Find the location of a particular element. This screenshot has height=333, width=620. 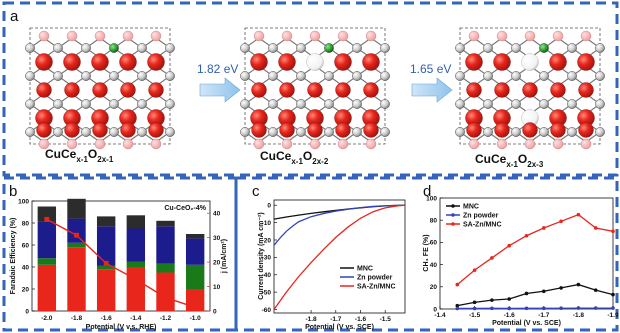

y-right-tick-label: 30 is located at coordinates (217, 238).